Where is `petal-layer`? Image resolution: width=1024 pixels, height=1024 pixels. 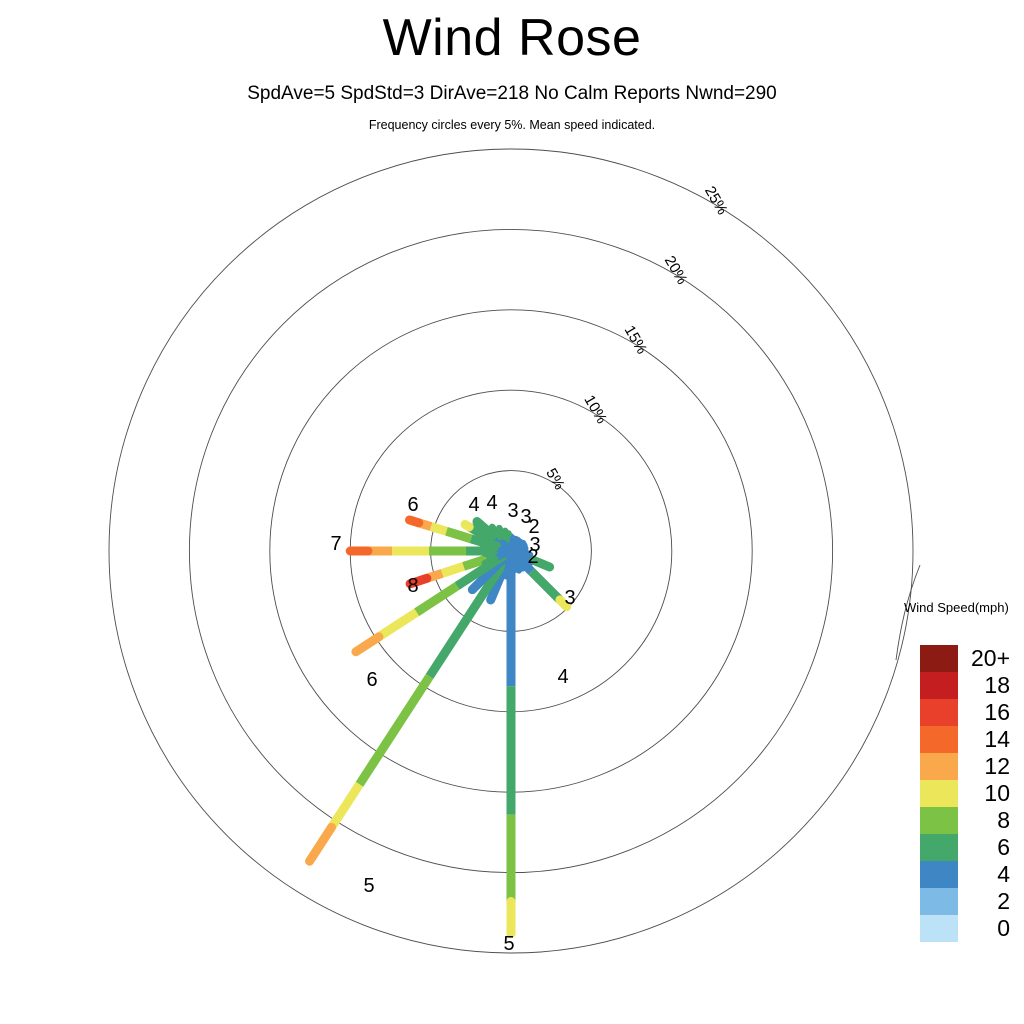 petal-layer is located at coordinates (438, 727).